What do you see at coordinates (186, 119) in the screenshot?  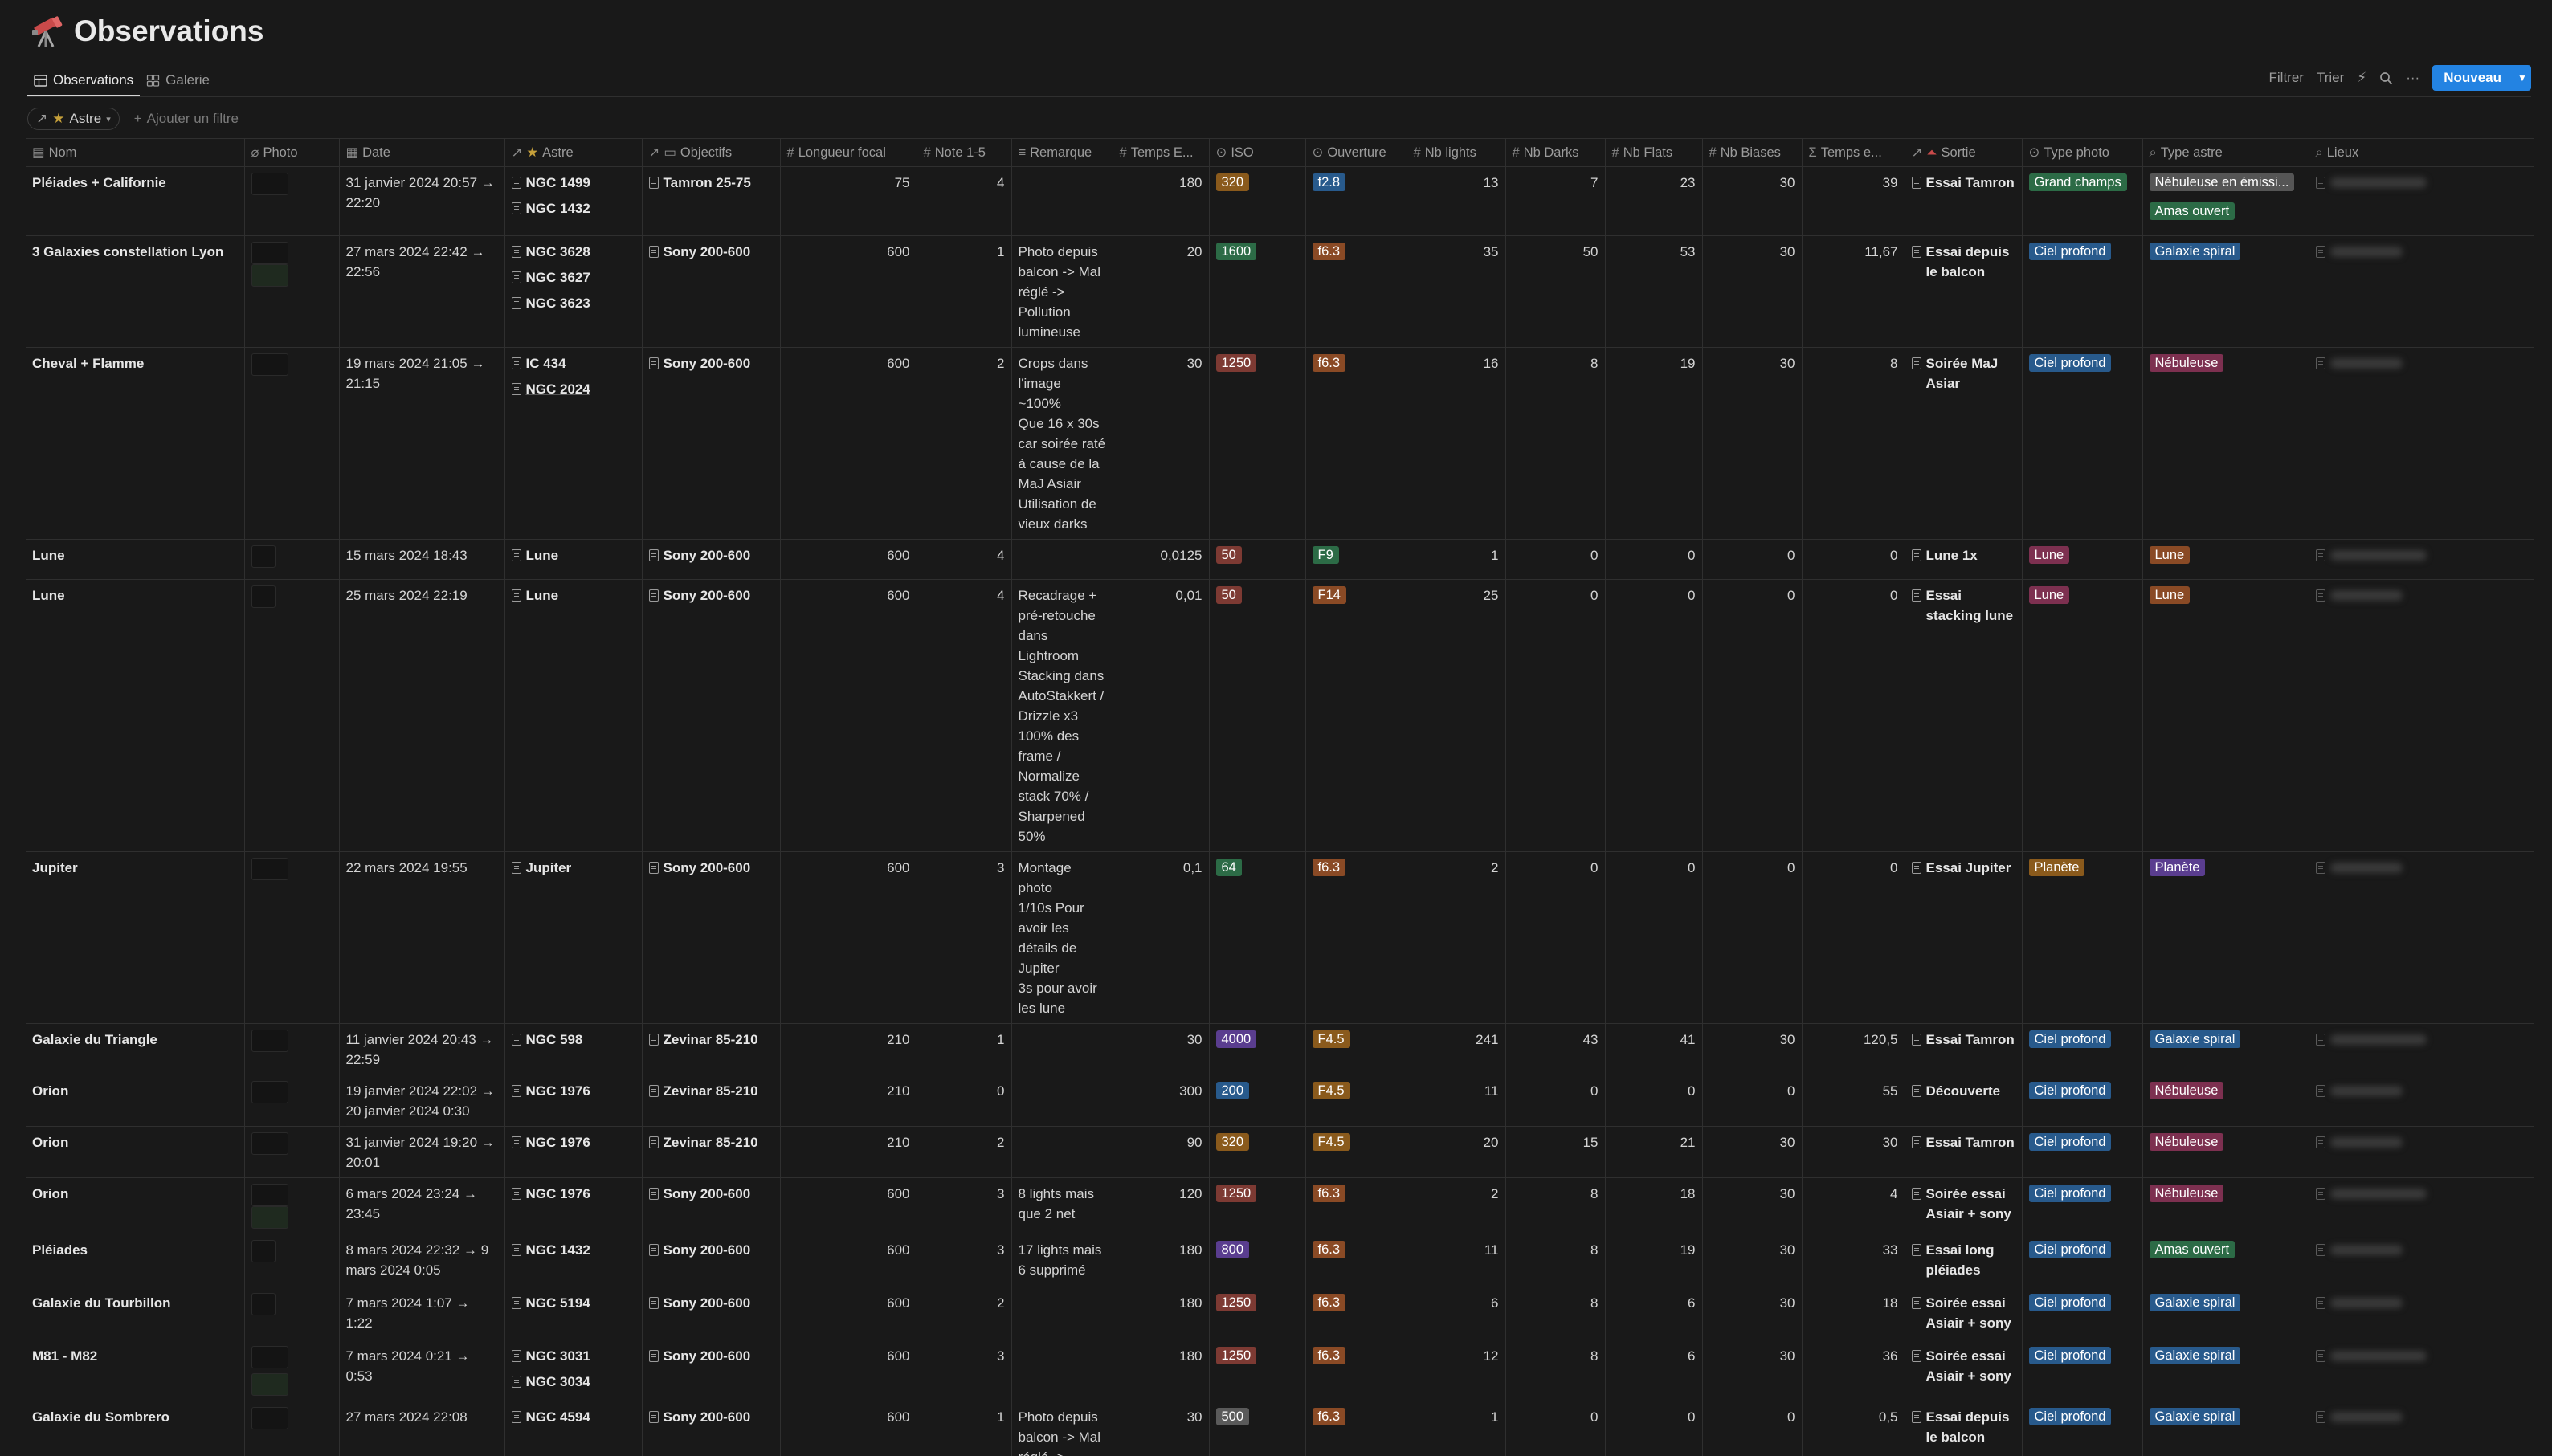 I see `add-filter-button: + Ajouter un filtre` at bounding box center [186, 119].